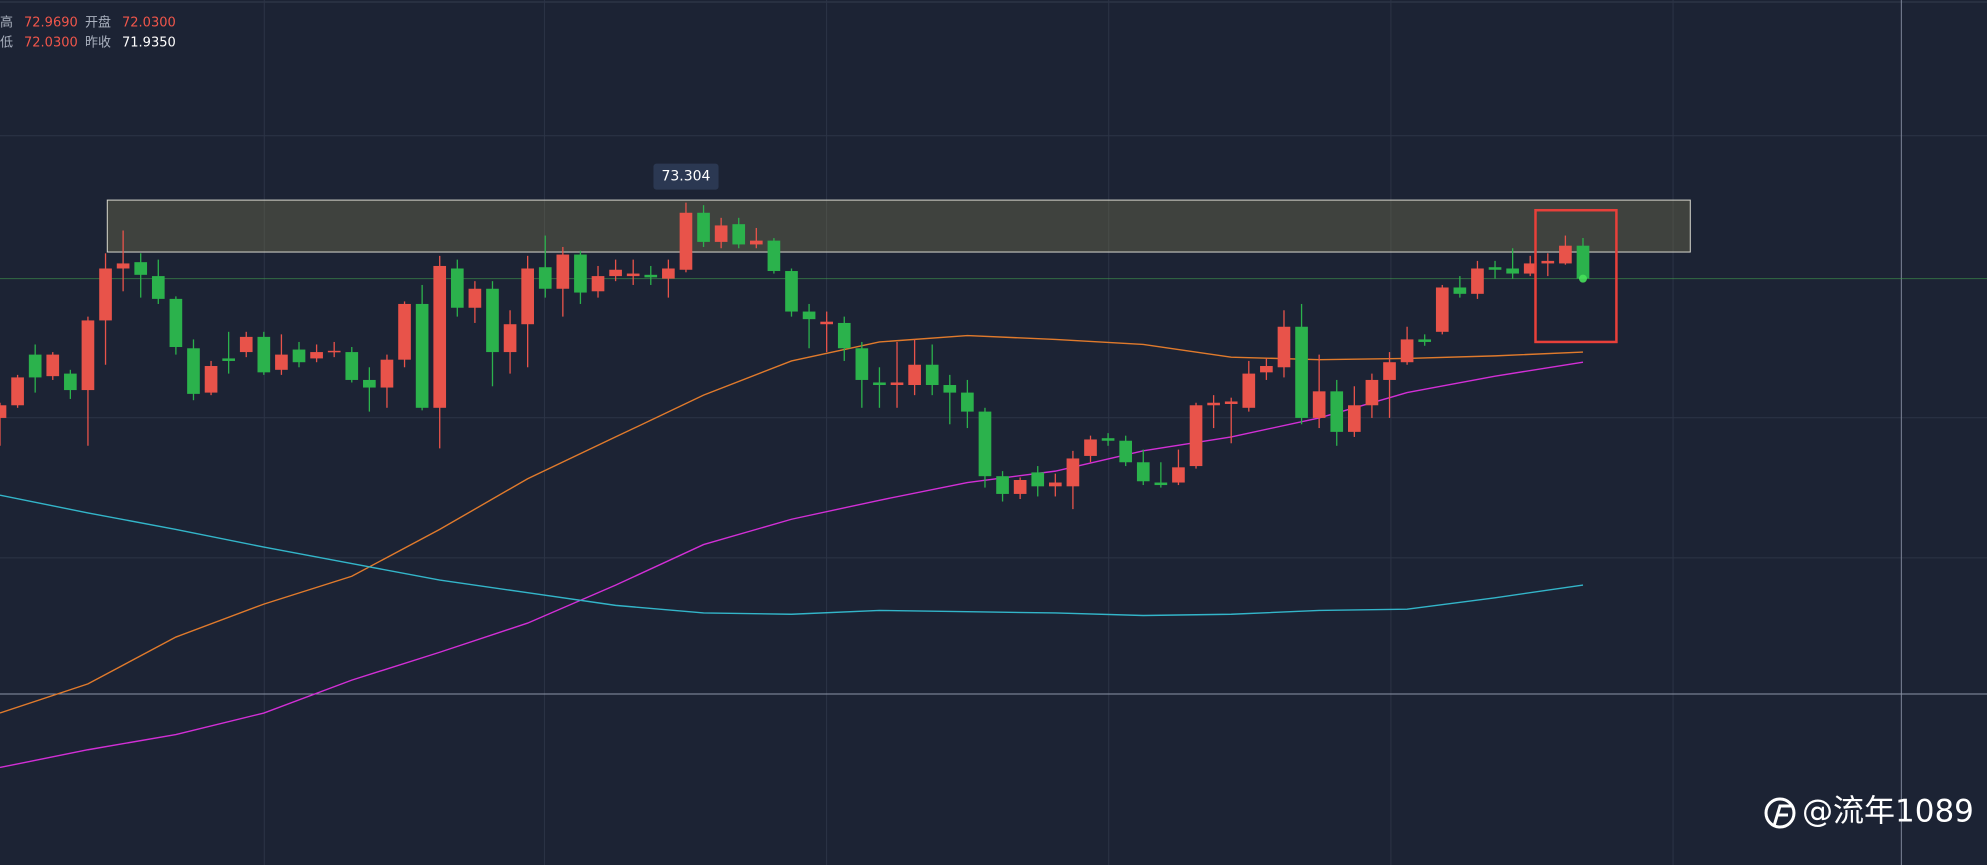 Image resolution: width=1987 pixels, height=865 pixels. I want to click on high-label-box, so click(686, 176).